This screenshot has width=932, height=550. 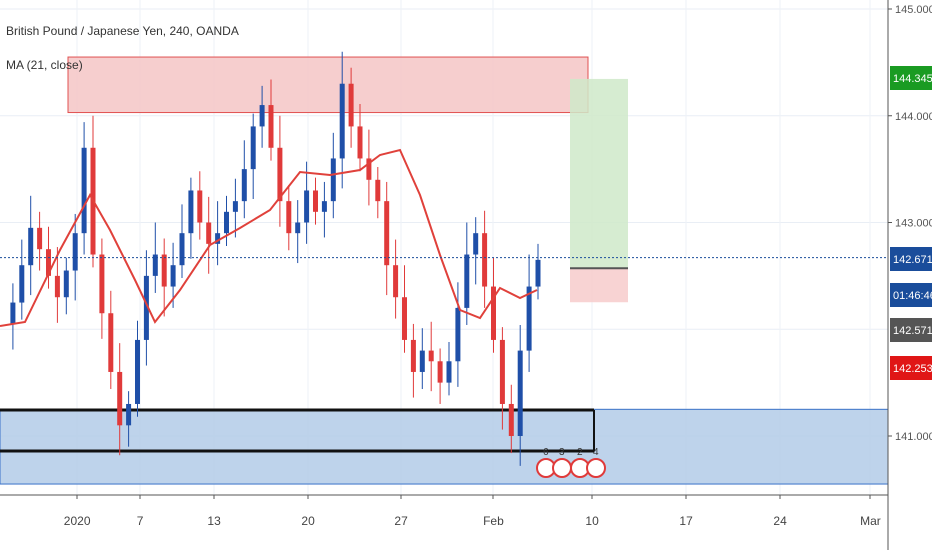 I want to click on symbol-title: British Pound / Japanese Yen, 240, OANDA, so click(x=122, y=31).